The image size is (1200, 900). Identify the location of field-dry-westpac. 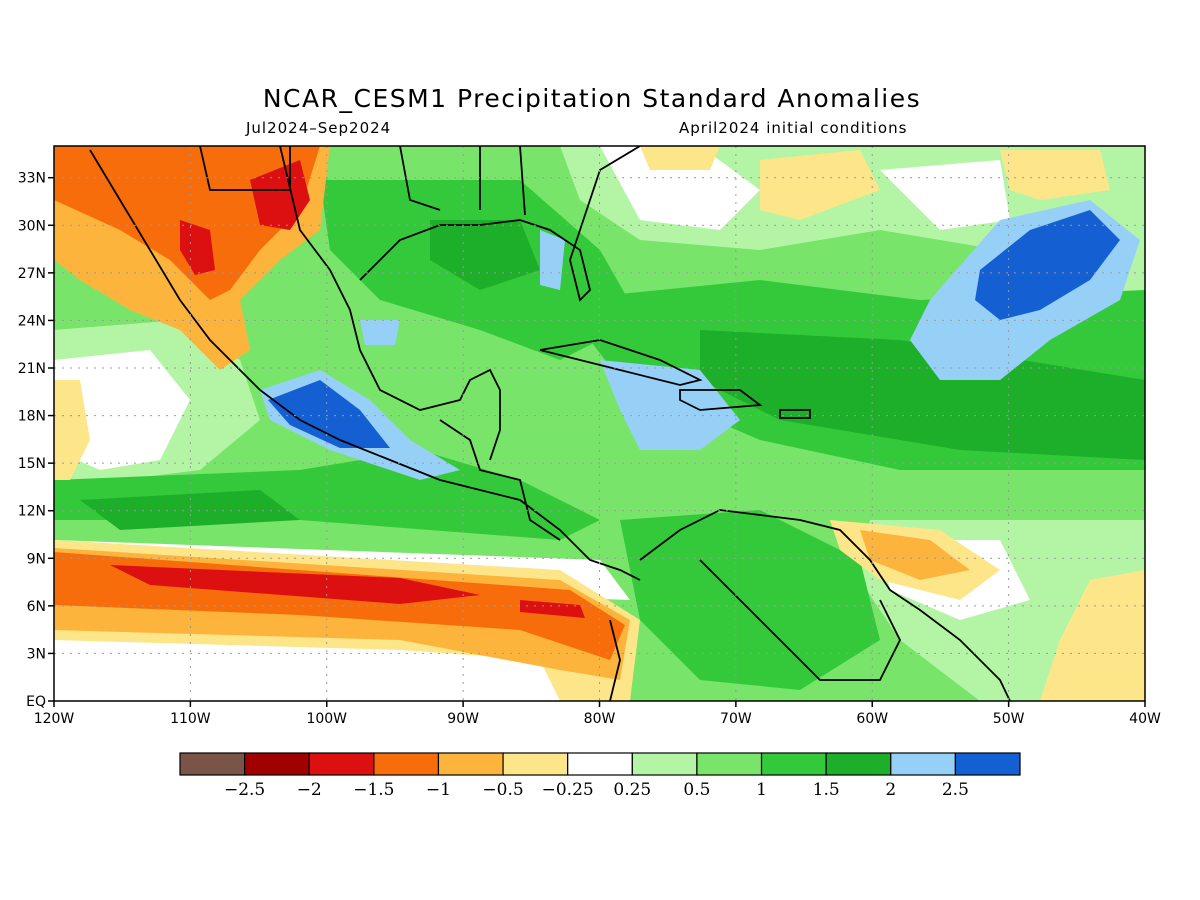
(72, 430).